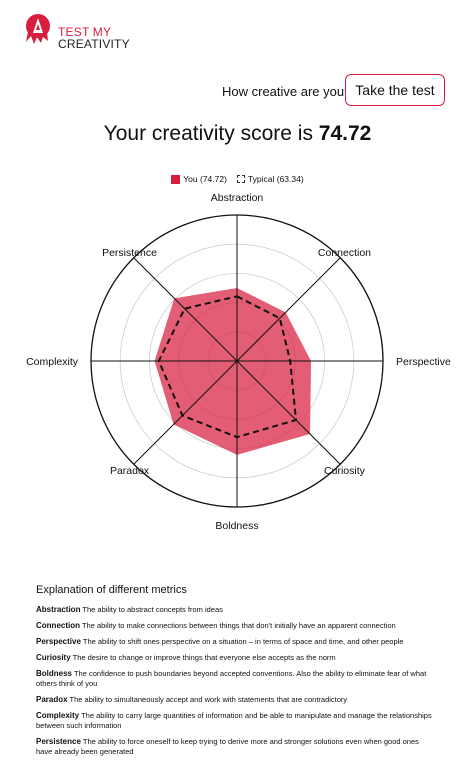  Describe the element at coordinates (275, 179) in the screenshot. I see `legend-label-typical: Typical (63.34)` at that location.